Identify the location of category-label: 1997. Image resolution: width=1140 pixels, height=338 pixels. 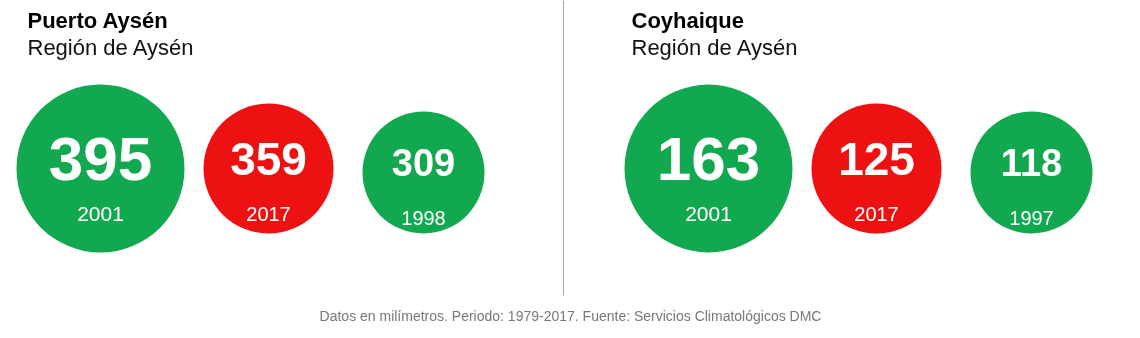
(1031, 217).